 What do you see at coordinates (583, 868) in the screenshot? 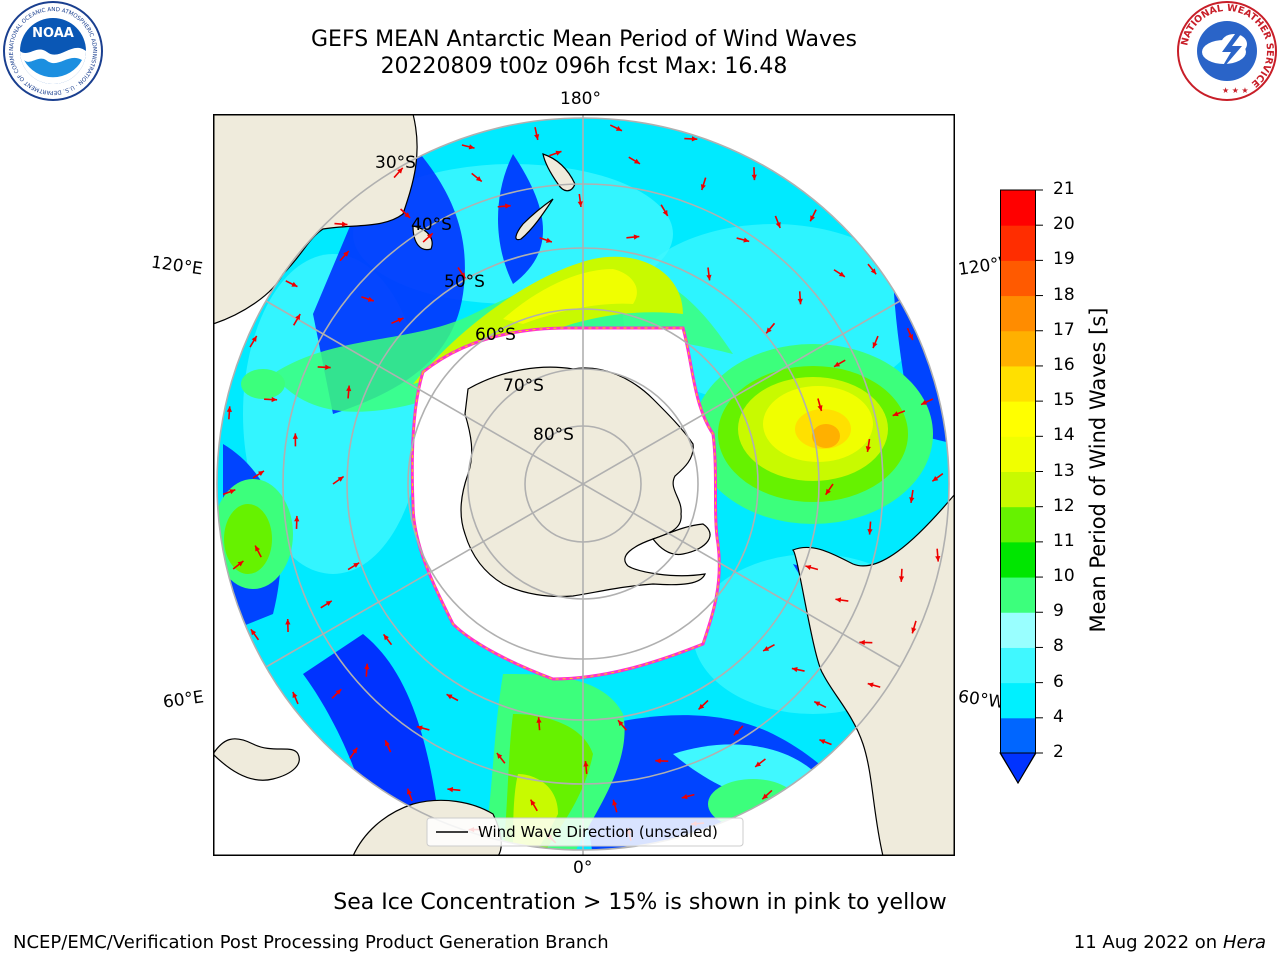
I see `lon-label-0: 0°` at bounding box center [583, 868].